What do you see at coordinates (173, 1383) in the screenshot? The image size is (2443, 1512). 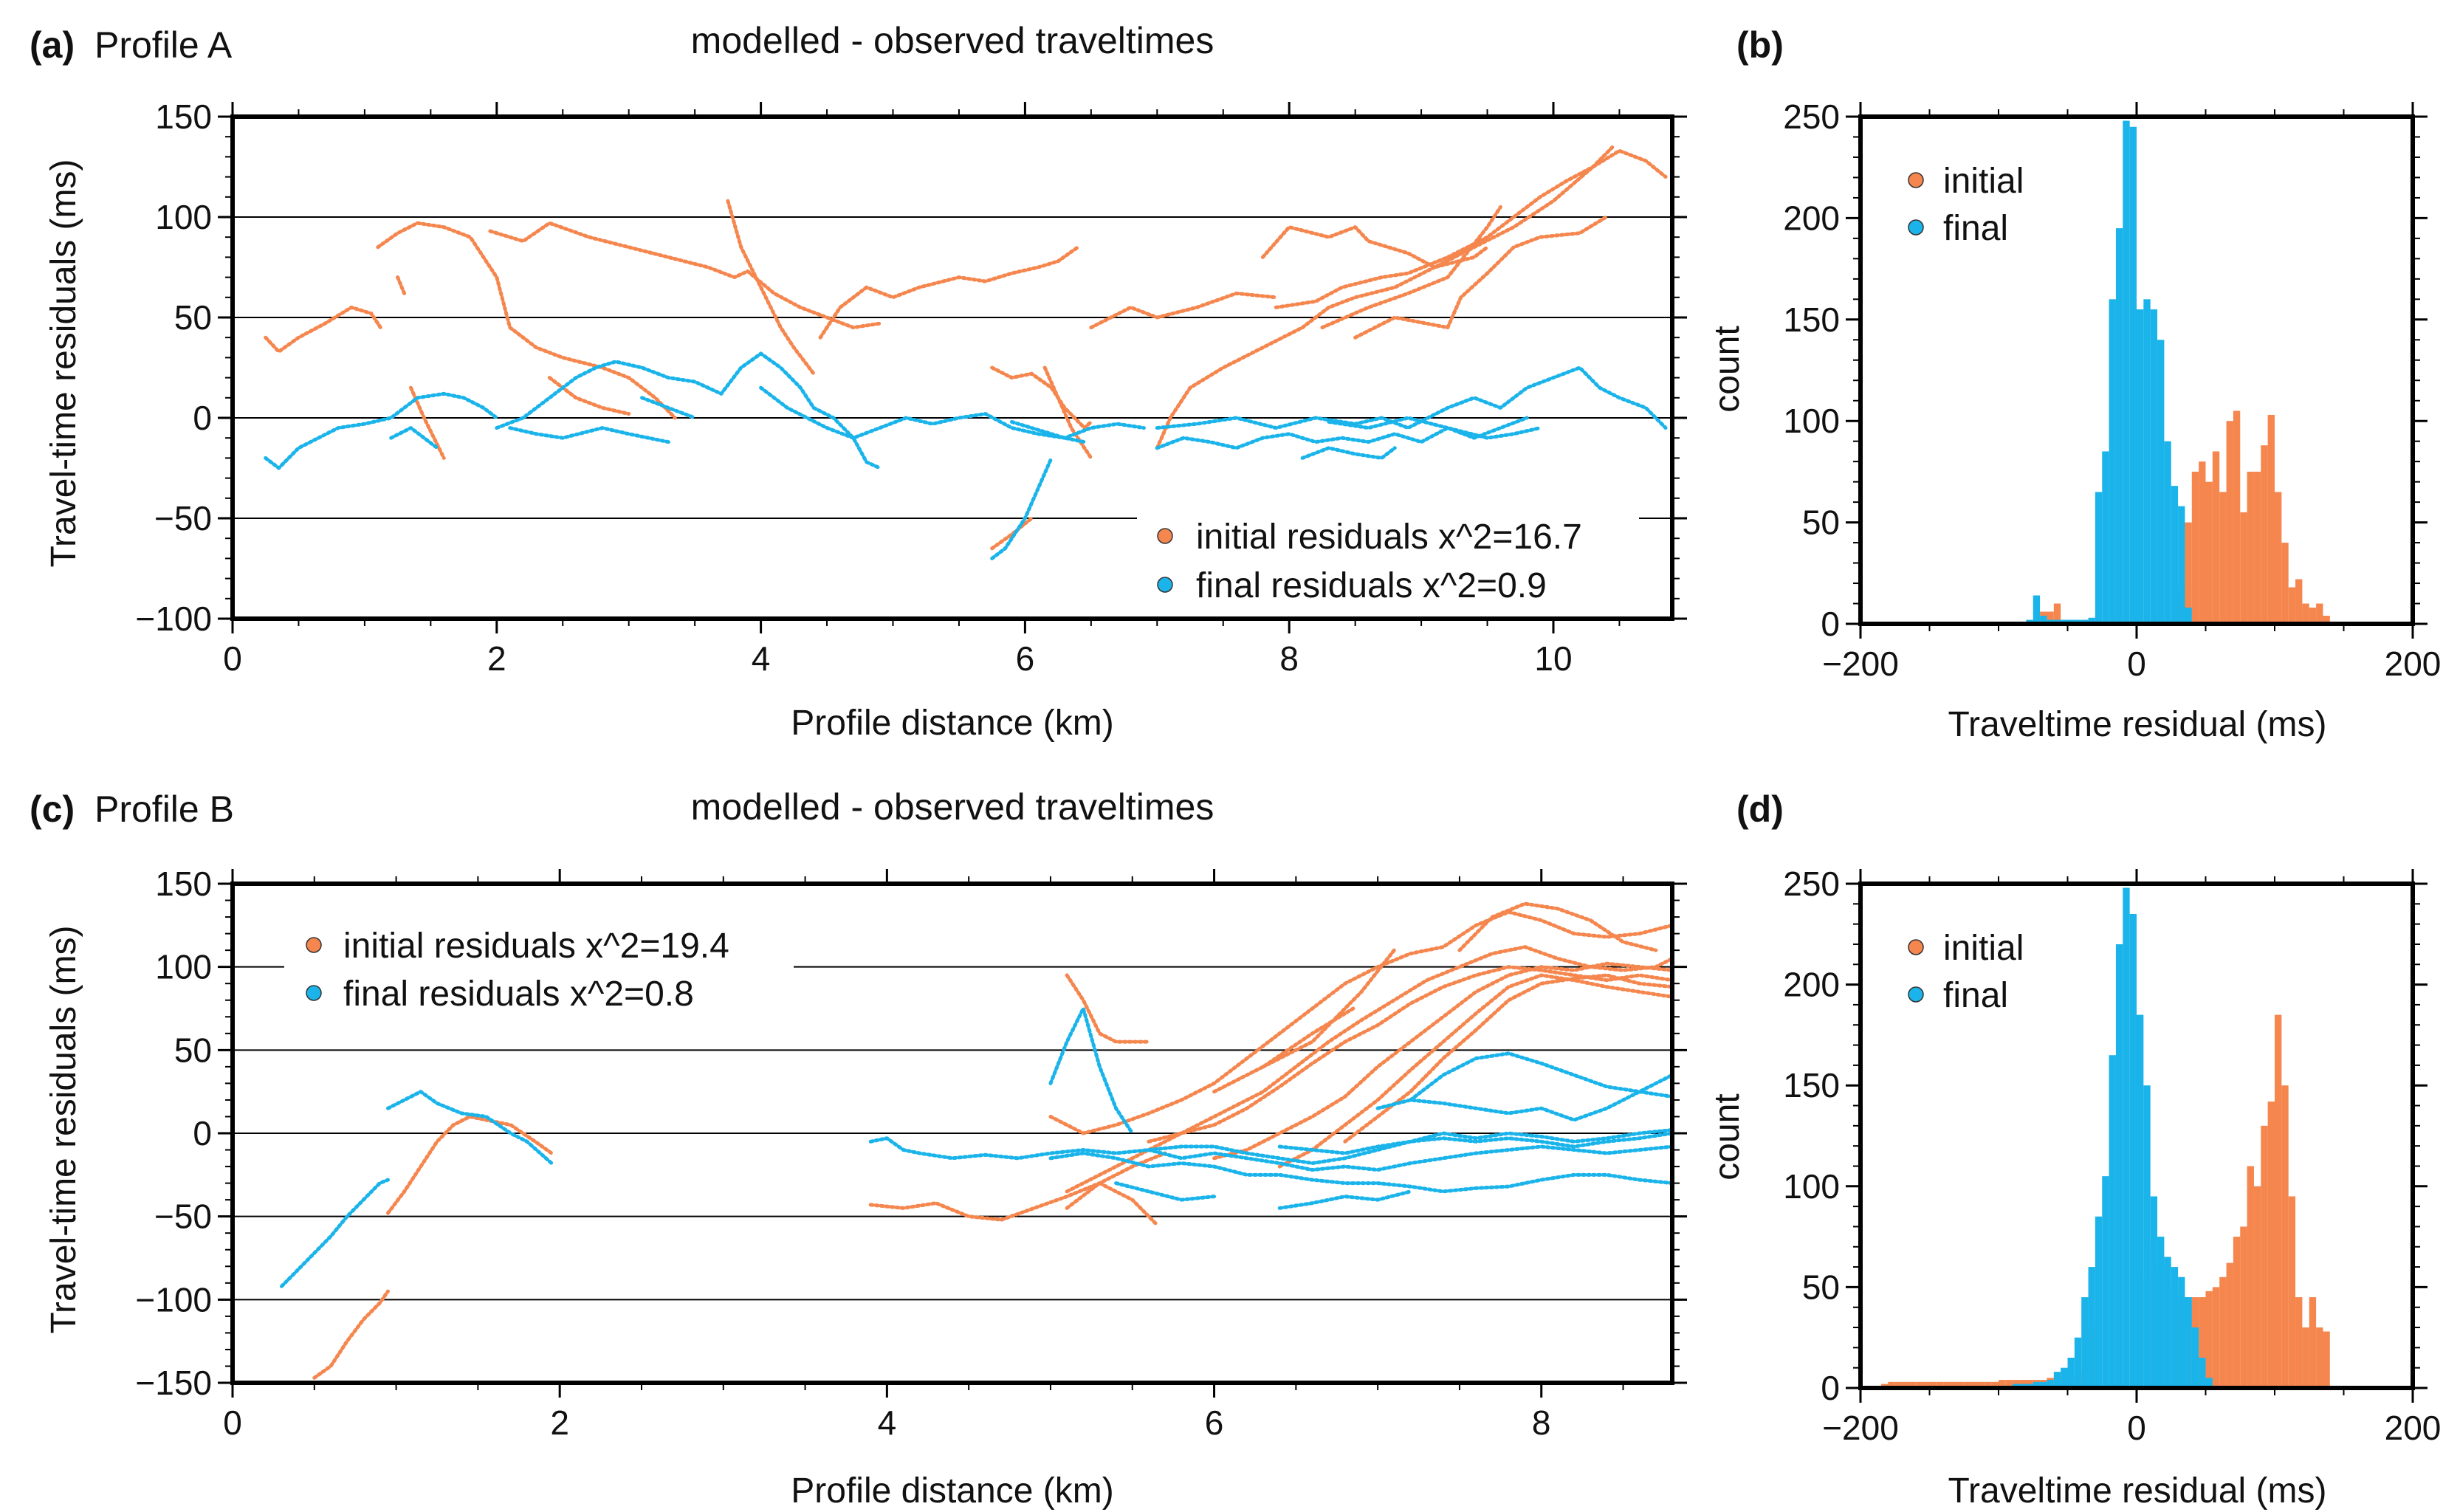 I see `panel-c-y-tick-label: −150` at bounding box center [173, 1383].